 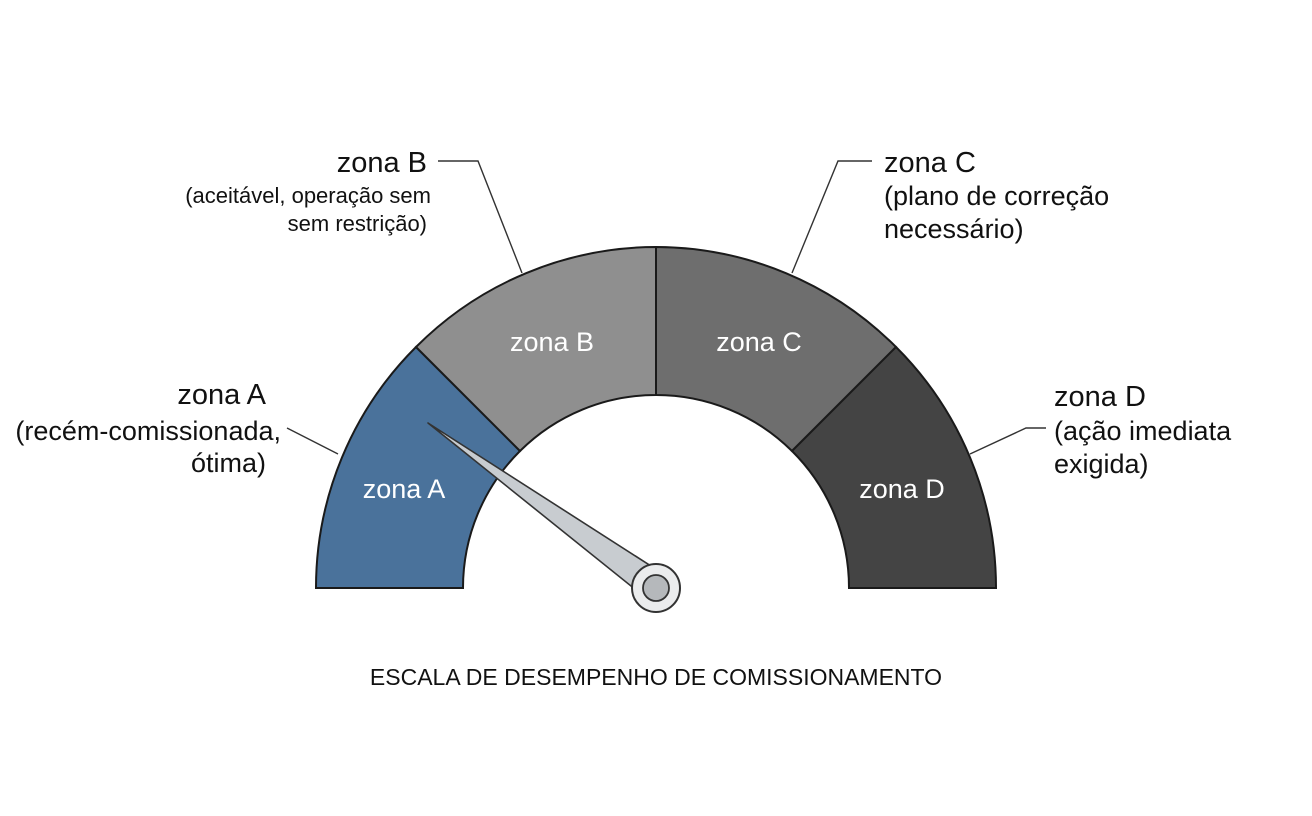 What do you see at coordinates (228, 463) in the screenshot?
I see `zone-a-description-line-2: ótima)` at bounding box center [228, 463].